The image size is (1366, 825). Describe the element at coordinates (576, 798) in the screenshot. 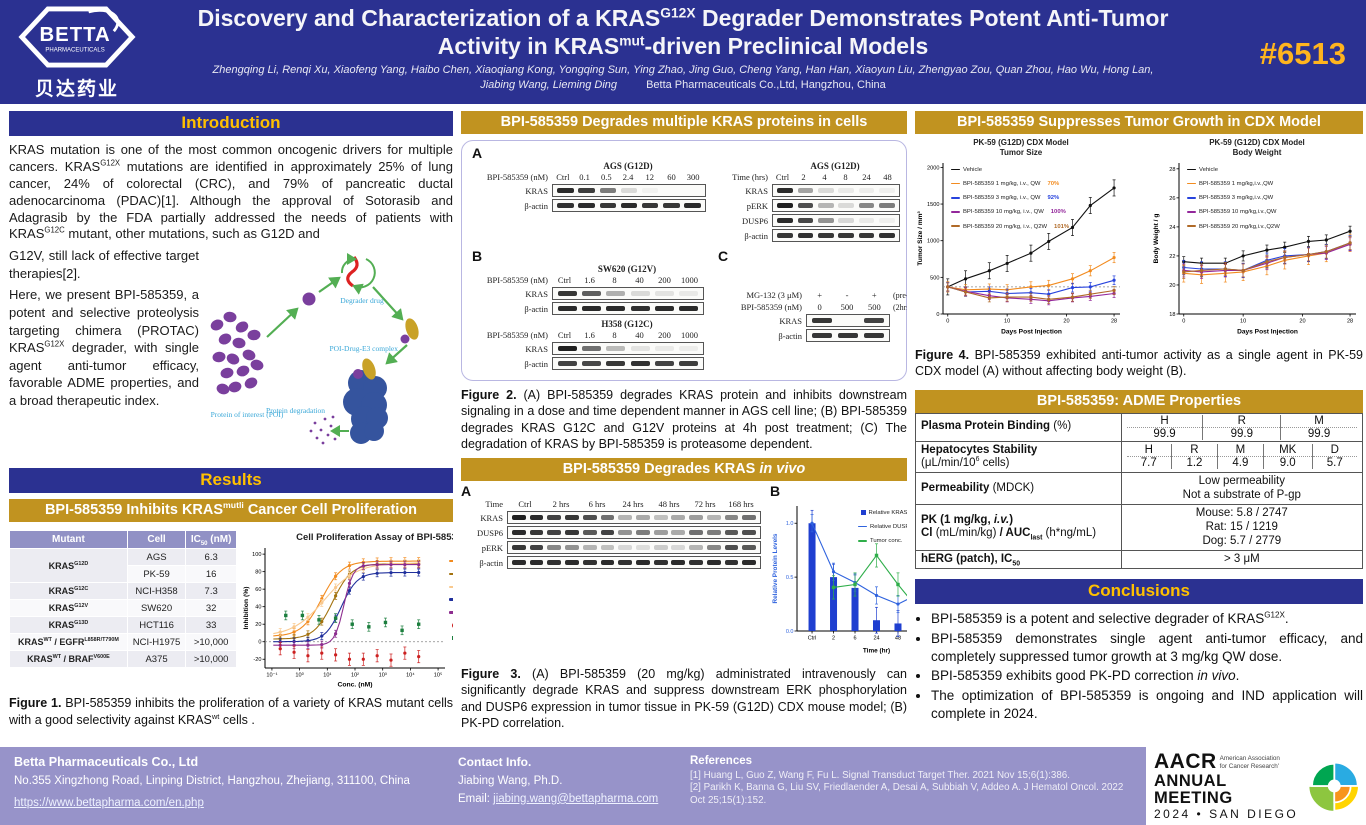

I see `contact-email-link: jiabing.wang@bettapharma.com` at that location.